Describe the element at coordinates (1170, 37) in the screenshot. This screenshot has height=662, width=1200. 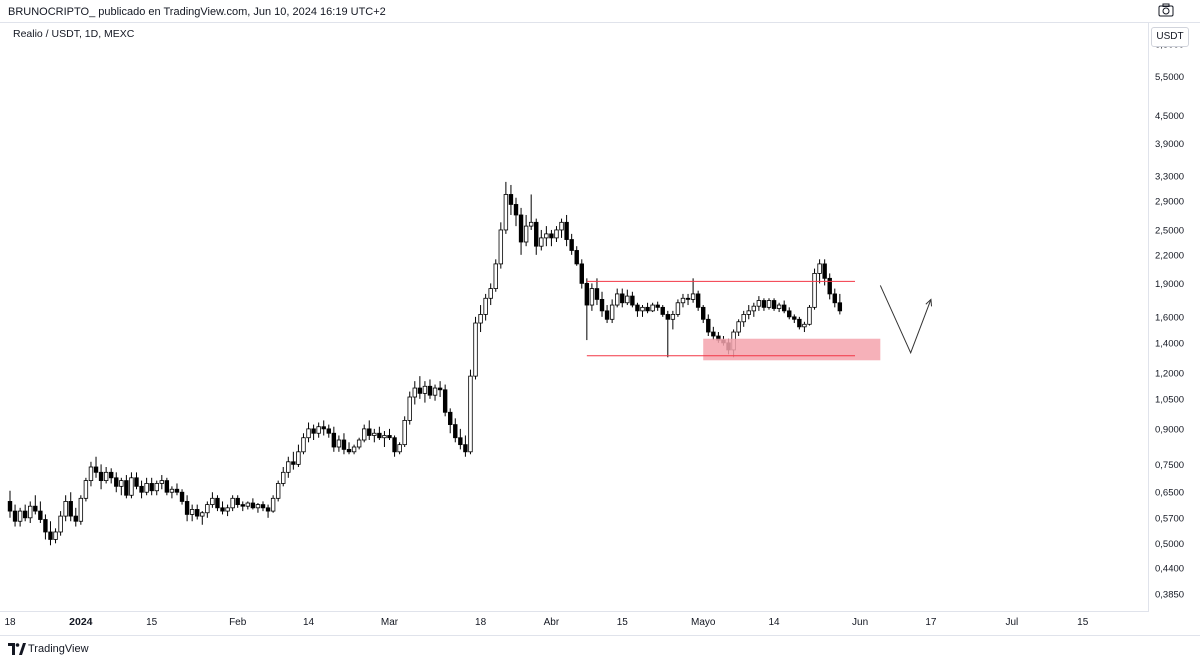
I see `currency-selector: USDT` at that location.